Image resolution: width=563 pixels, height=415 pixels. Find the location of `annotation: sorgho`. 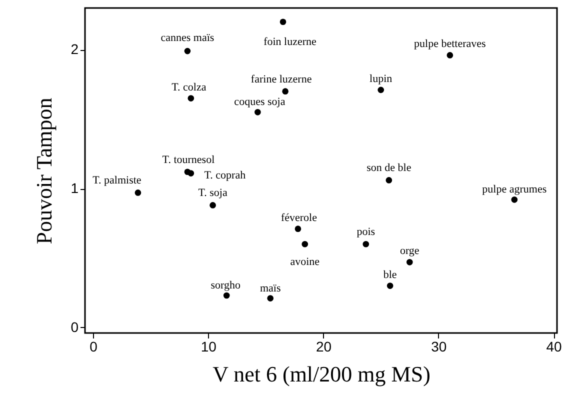

annotation: sorgho is located at coordinates (225, 286).